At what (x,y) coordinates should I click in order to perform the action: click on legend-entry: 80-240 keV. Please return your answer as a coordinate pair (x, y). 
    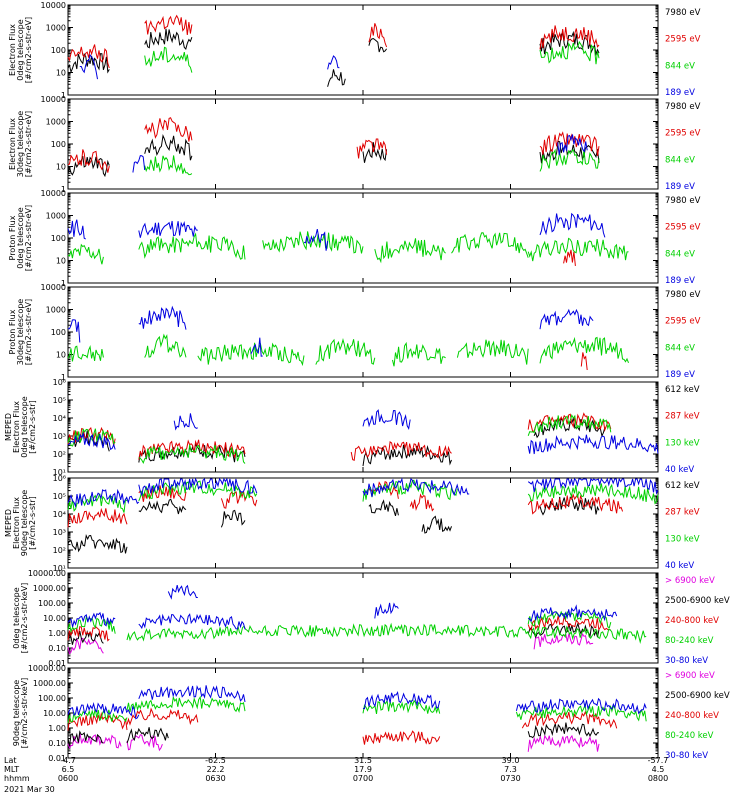
    Looking at the image, I should click on (689, 641).